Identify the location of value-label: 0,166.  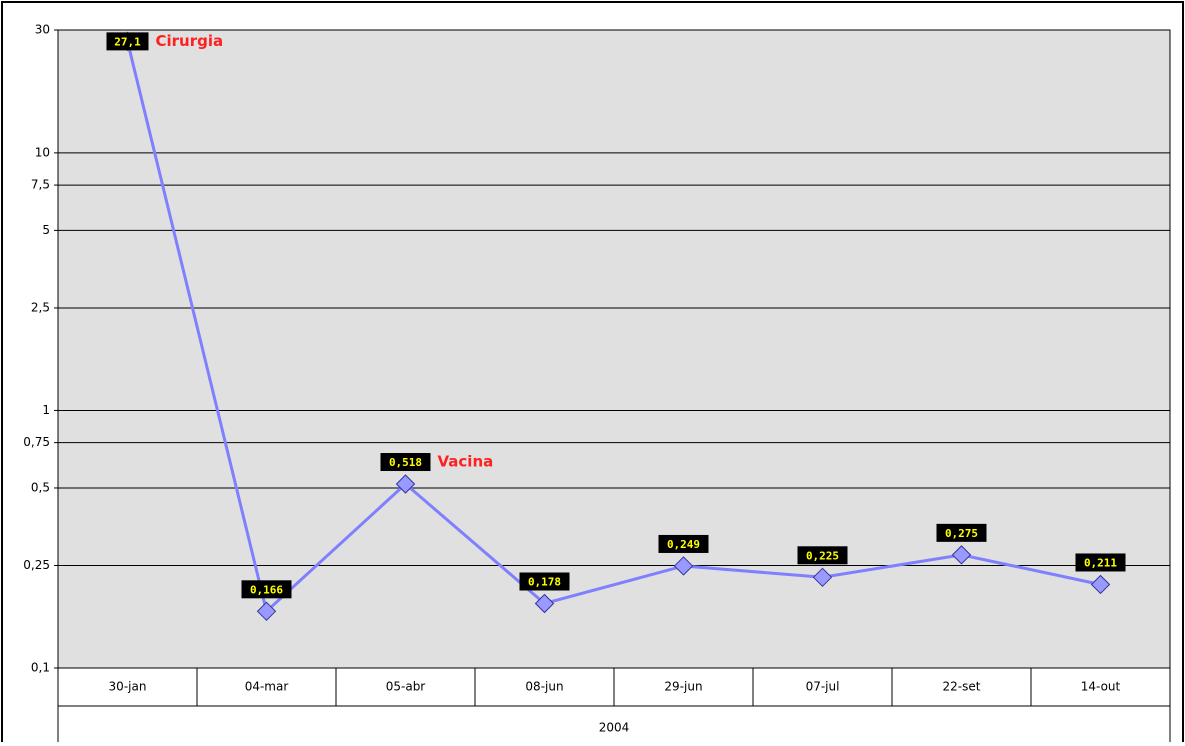
(266, 589).